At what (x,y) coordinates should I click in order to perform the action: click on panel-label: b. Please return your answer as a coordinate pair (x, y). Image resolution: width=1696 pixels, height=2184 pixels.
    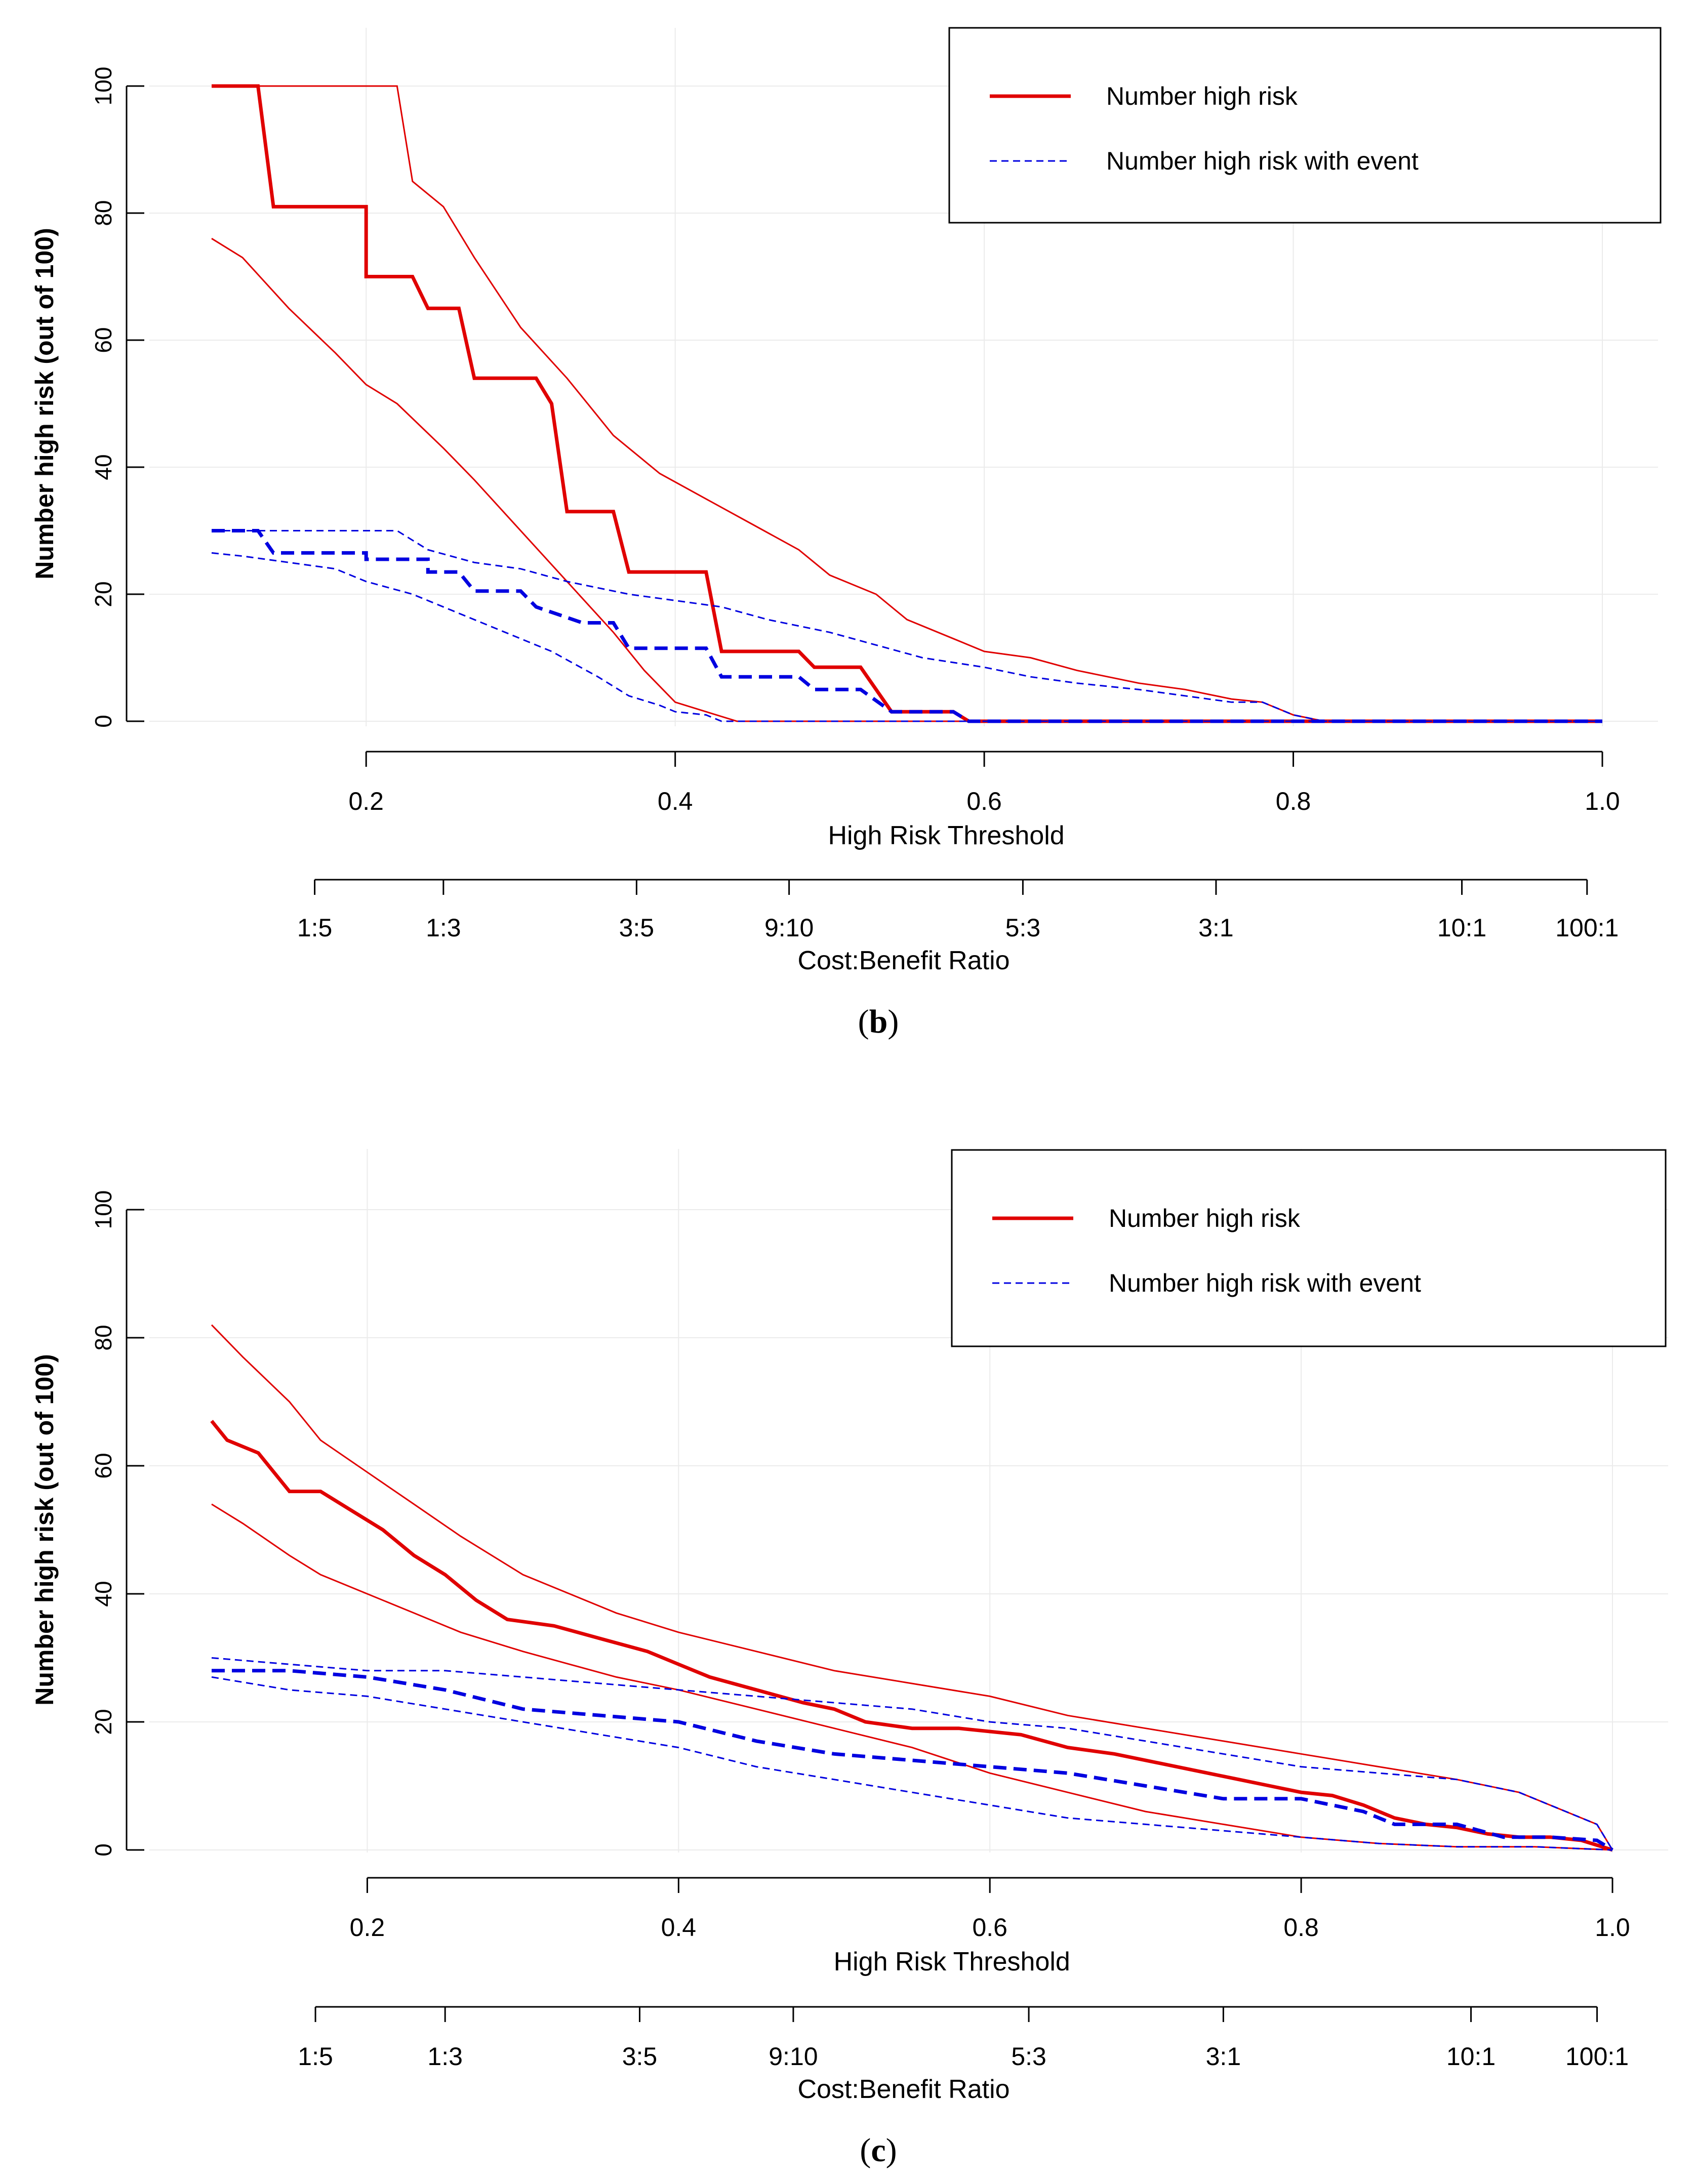
    Looking at the image, I should click on (879, 1022).